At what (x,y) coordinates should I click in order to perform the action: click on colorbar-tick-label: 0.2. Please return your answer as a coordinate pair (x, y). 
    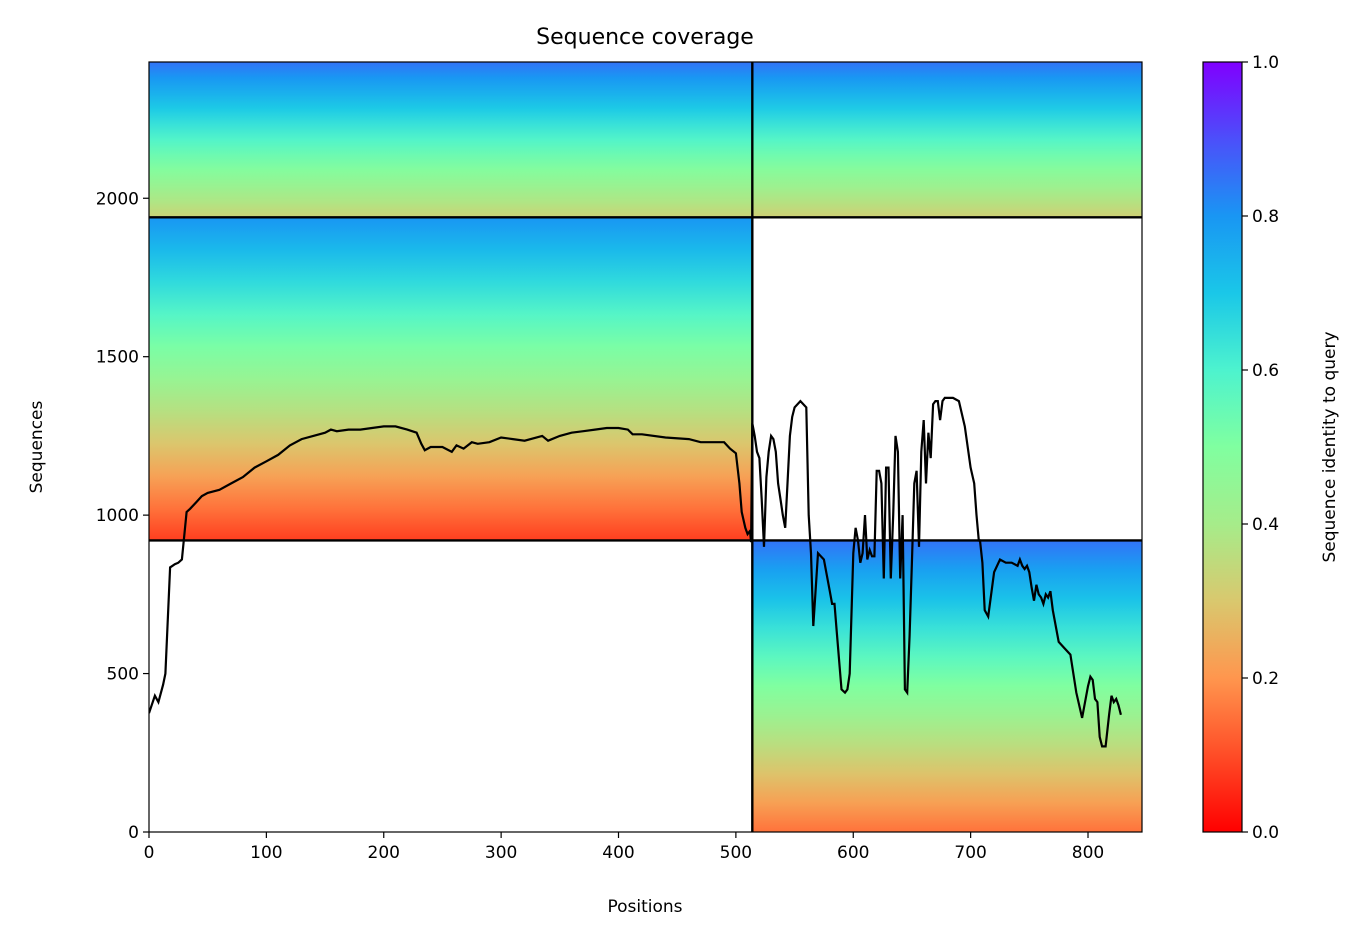
    Looking at the image, I should click on (1265, 679).